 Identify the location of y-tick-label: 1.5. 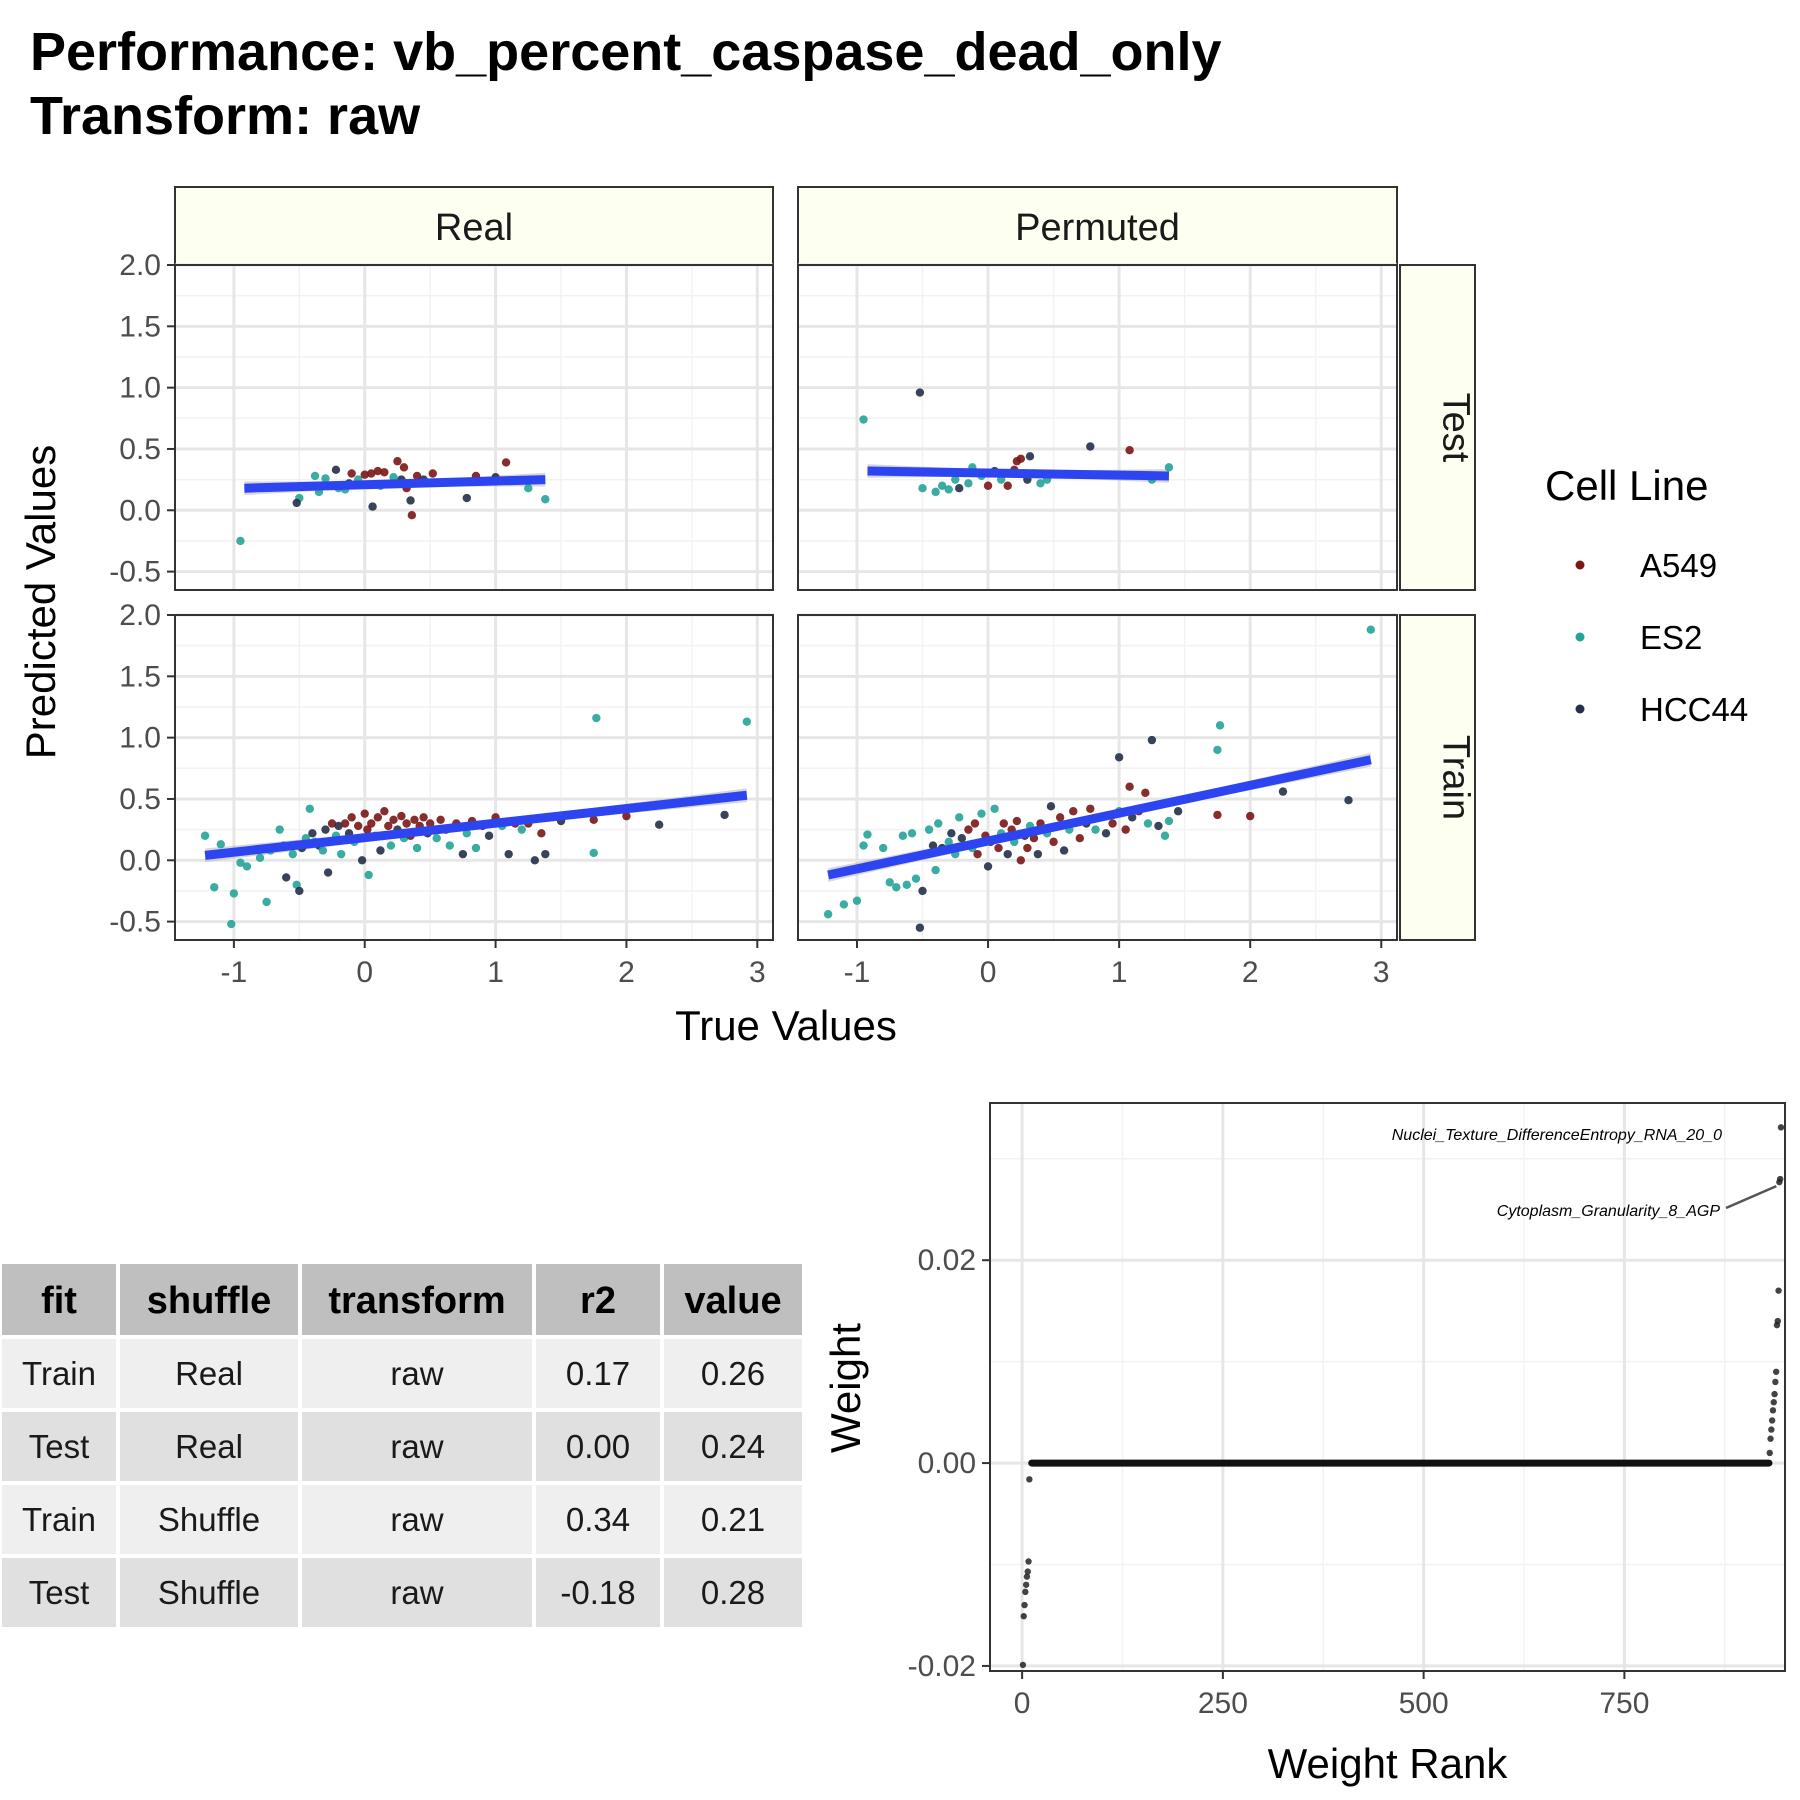
(140, 326).